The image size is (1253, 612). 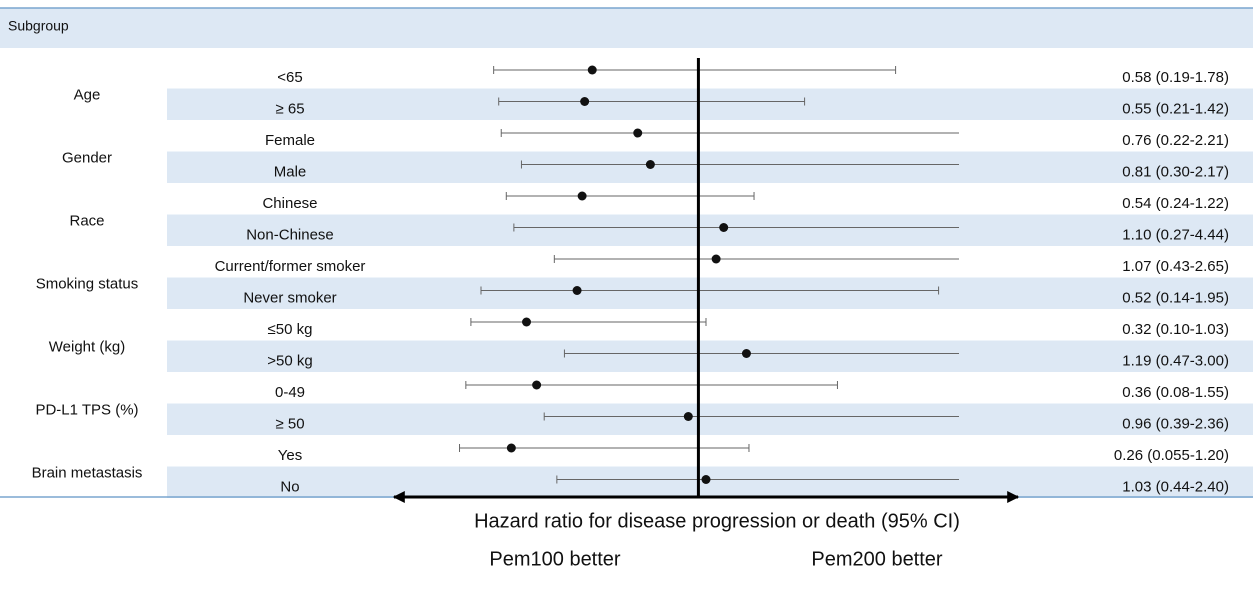 What do you see at coordinates (290, 234) in the screenshot?
I see `subgroup-label: Non-Chinese` at bounding box center [290, 234].